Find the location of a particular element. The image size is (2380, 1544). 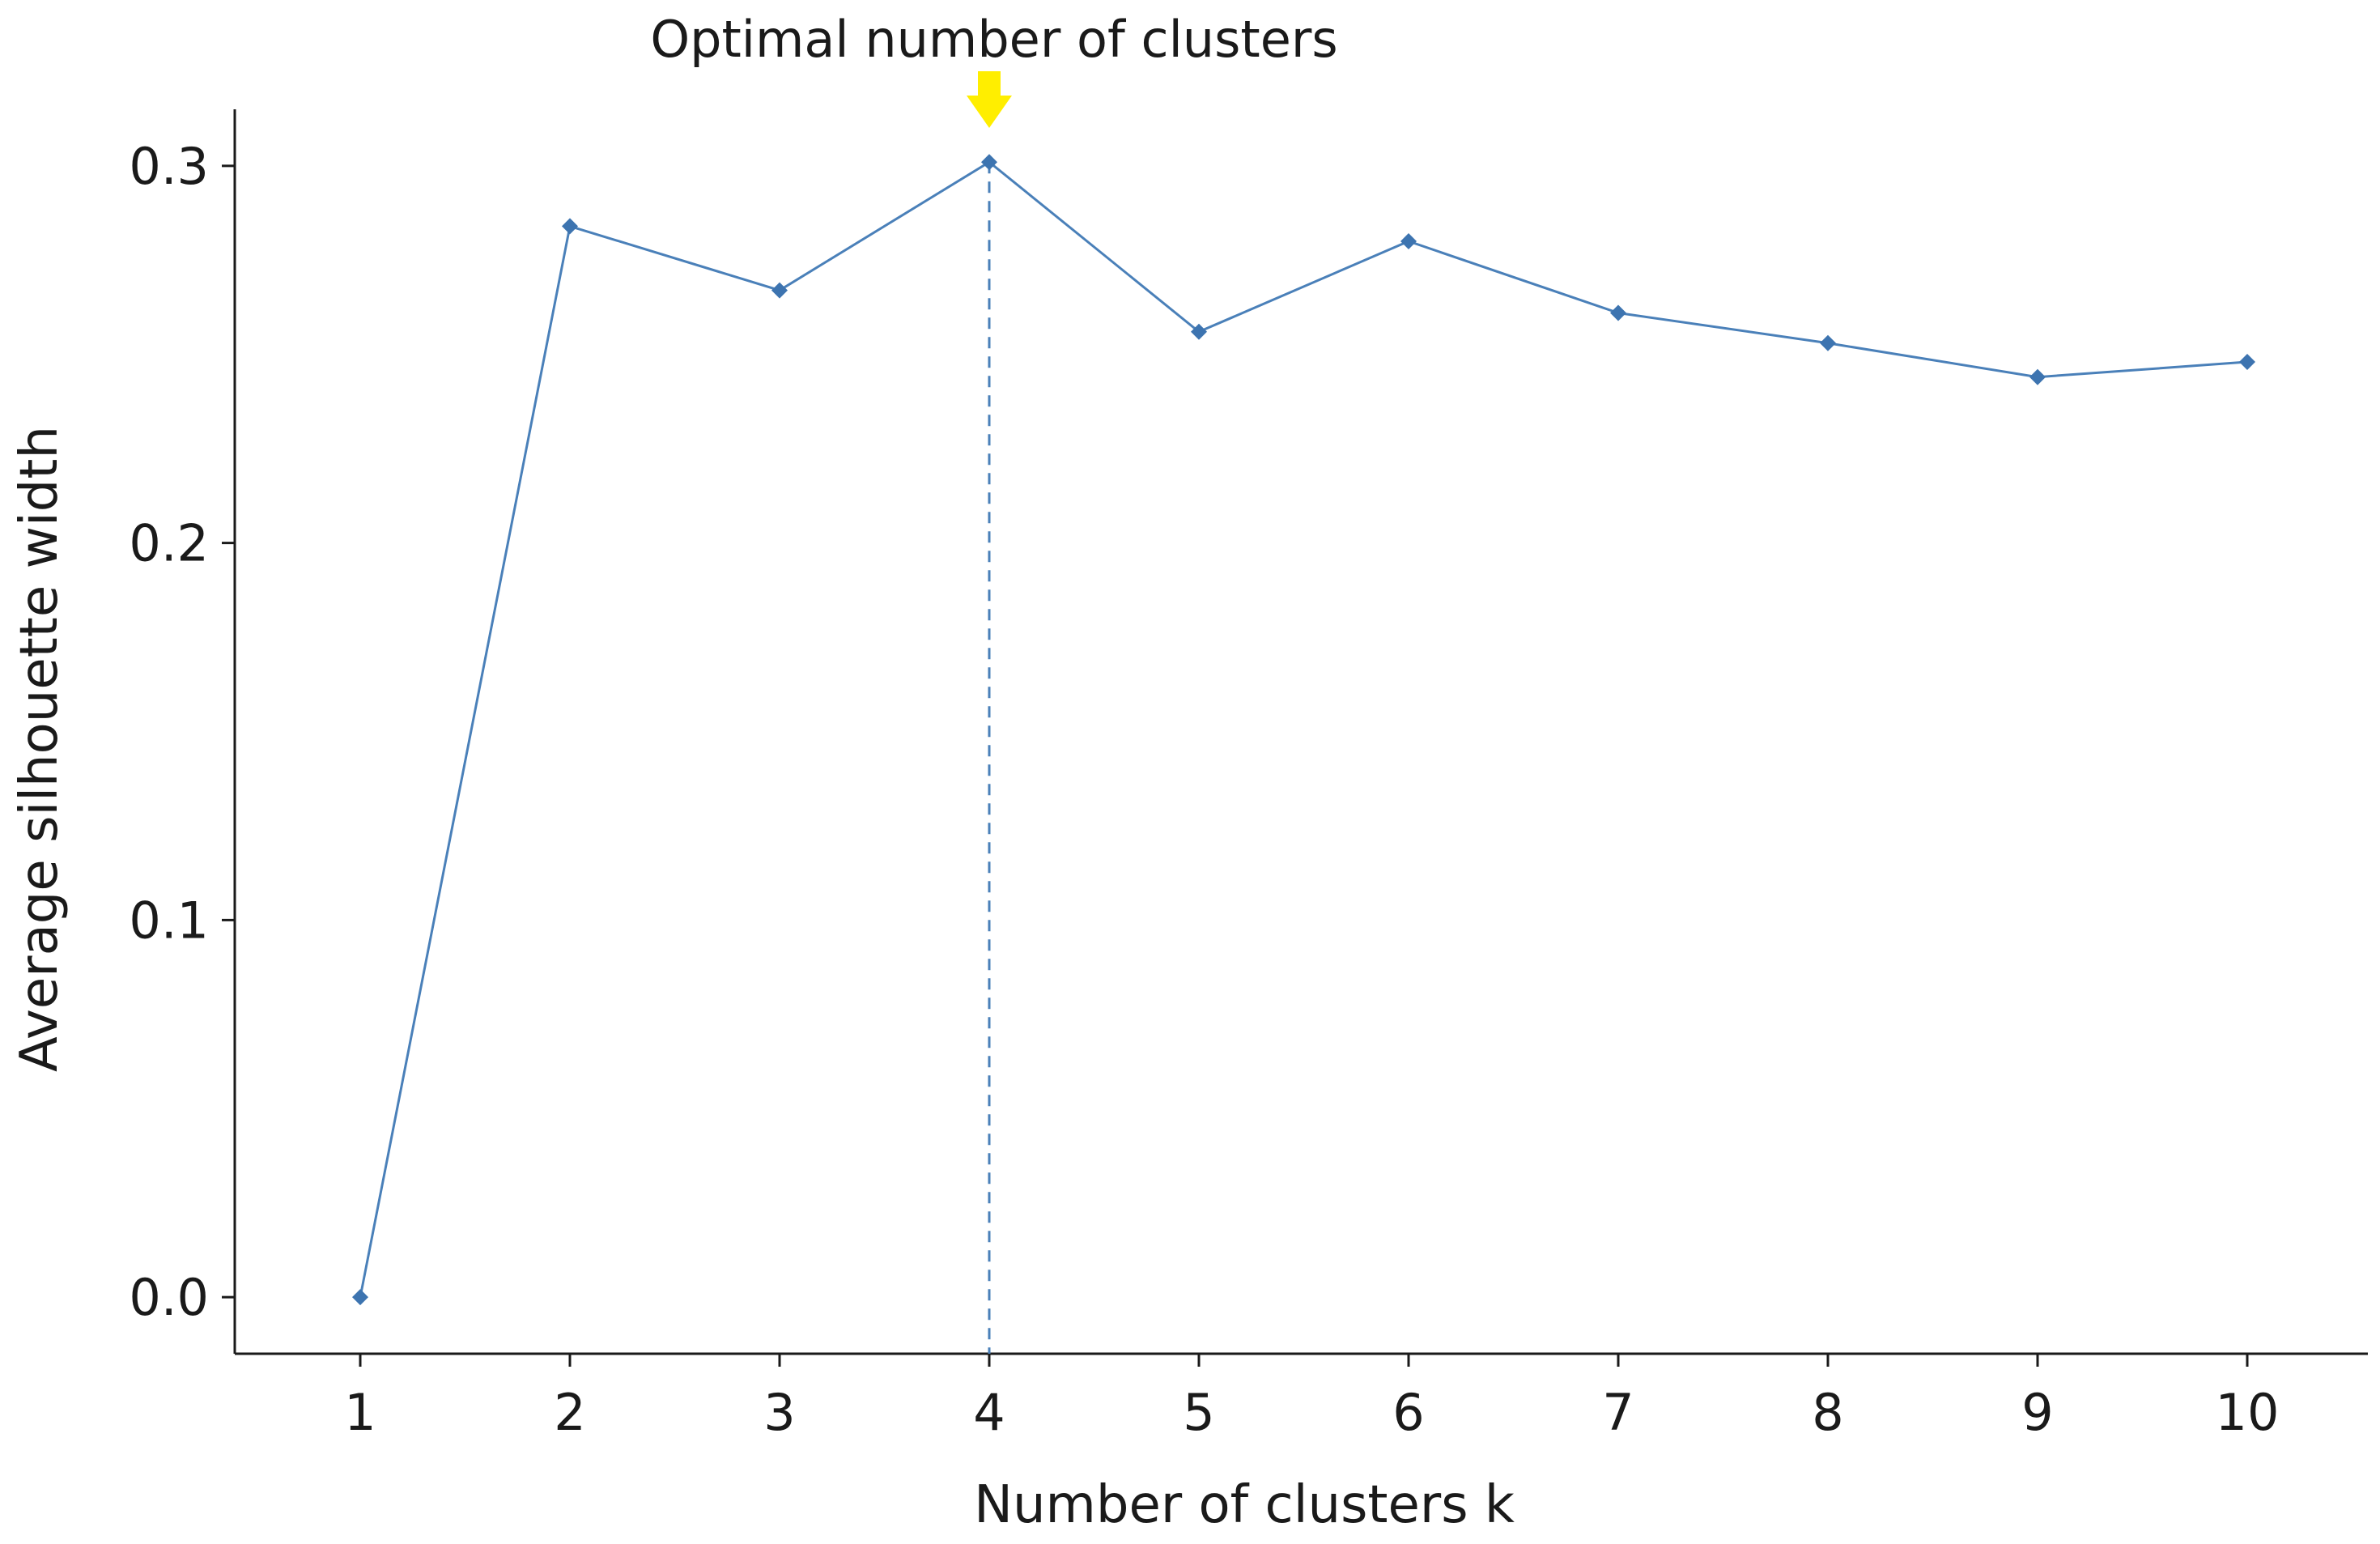

x-tick-label: 8 is located at coordinates (1827, 1412).